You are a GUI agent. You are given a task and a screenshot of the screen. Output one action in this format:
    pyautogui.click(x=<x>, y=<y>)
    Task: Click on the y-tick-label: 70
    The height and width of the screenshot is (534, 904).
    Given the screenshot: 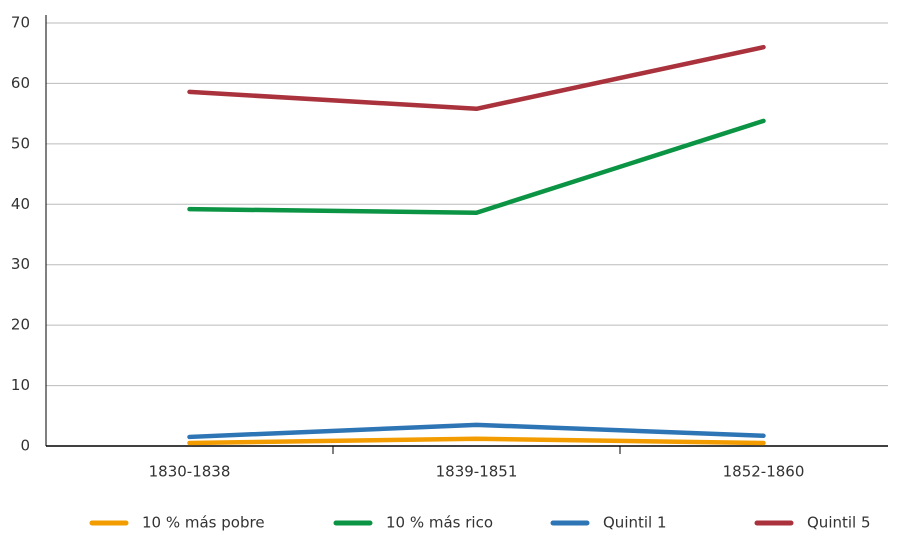 What is the action you would take?
    pyautogui.click(x=20, y=23)
    